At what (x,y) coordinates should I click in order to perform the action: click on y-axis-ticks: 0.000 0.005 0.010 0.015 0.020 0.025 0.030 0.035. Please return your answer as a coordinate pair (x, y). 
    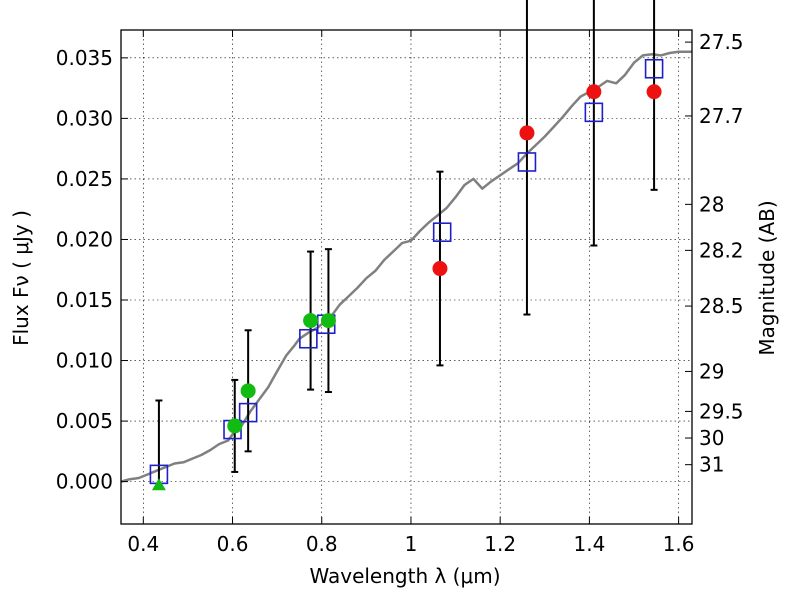
    Looking at the image, I should click on (92, 270).